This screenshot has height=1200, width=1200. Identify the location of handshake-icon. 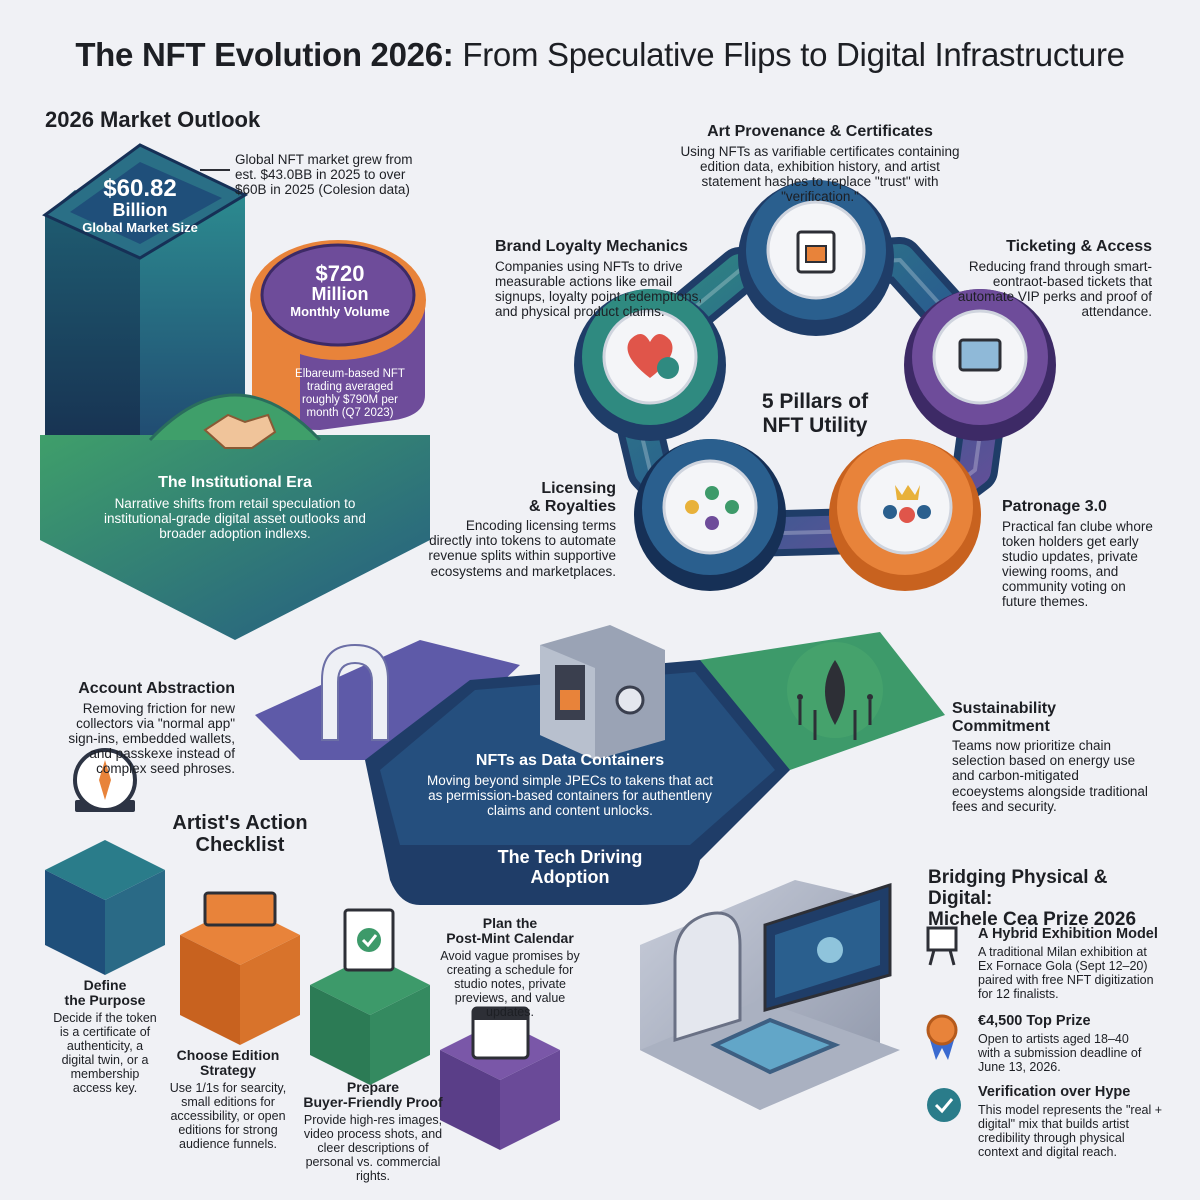
(240, 431).